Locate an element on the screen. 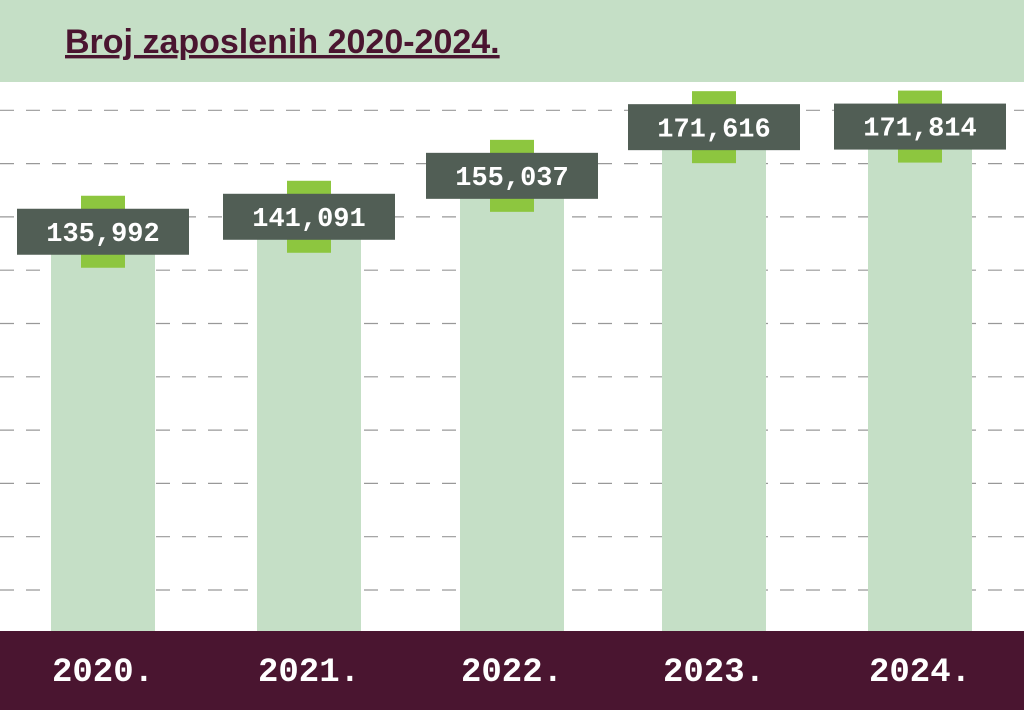 The width and height of the screenshot is (1024, 710). chart-title: Broj zaposlenih 2020-2024. is located at coordinates (282, 42).